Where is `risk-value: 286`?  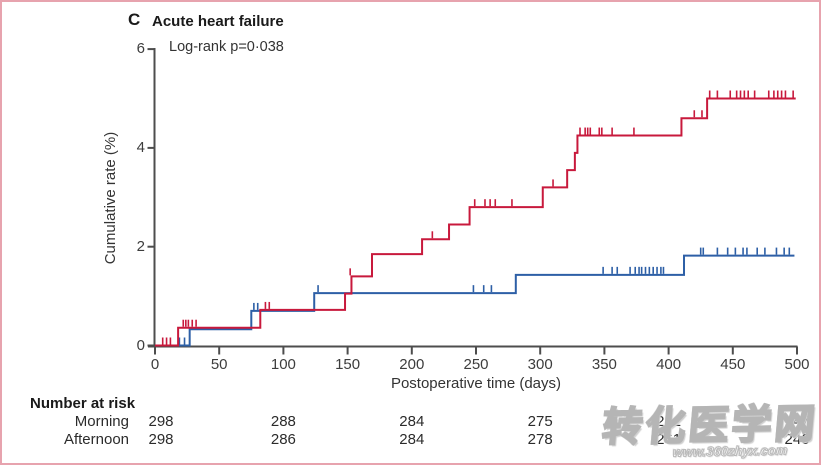 risk-value: 286 is located at coordinates (283, 439).